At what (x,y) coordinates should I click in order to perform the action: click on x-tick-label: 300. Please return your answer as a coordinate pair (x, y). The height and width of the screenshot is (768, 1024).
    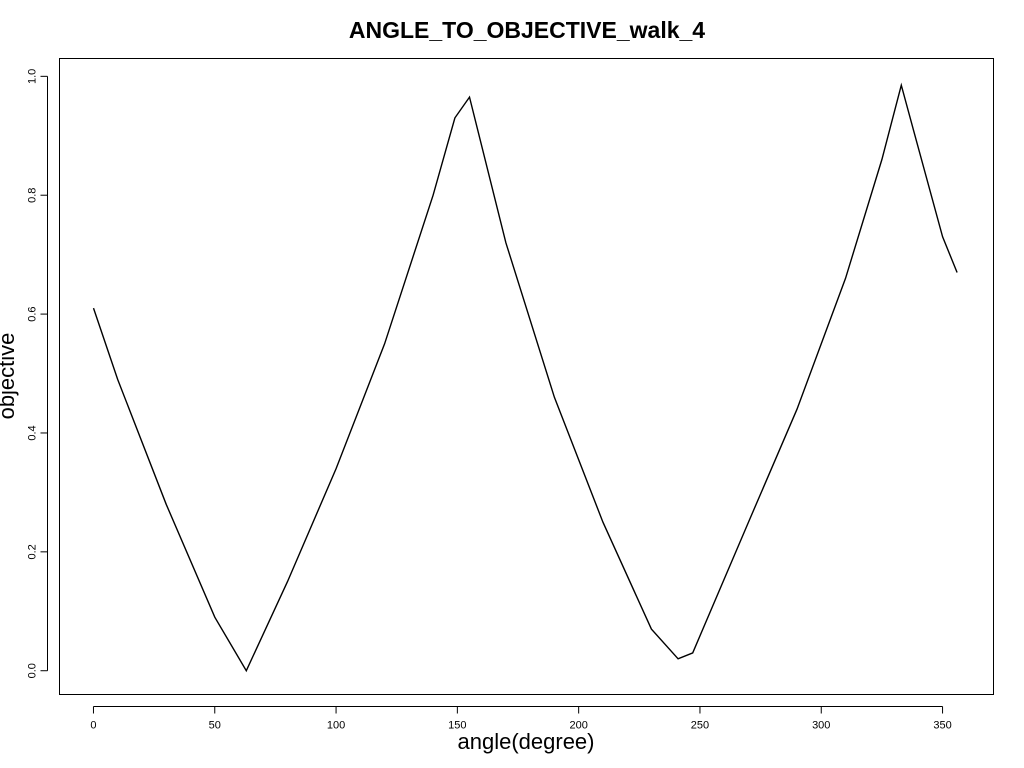
    Looking at the image, I should click on (821, 726).